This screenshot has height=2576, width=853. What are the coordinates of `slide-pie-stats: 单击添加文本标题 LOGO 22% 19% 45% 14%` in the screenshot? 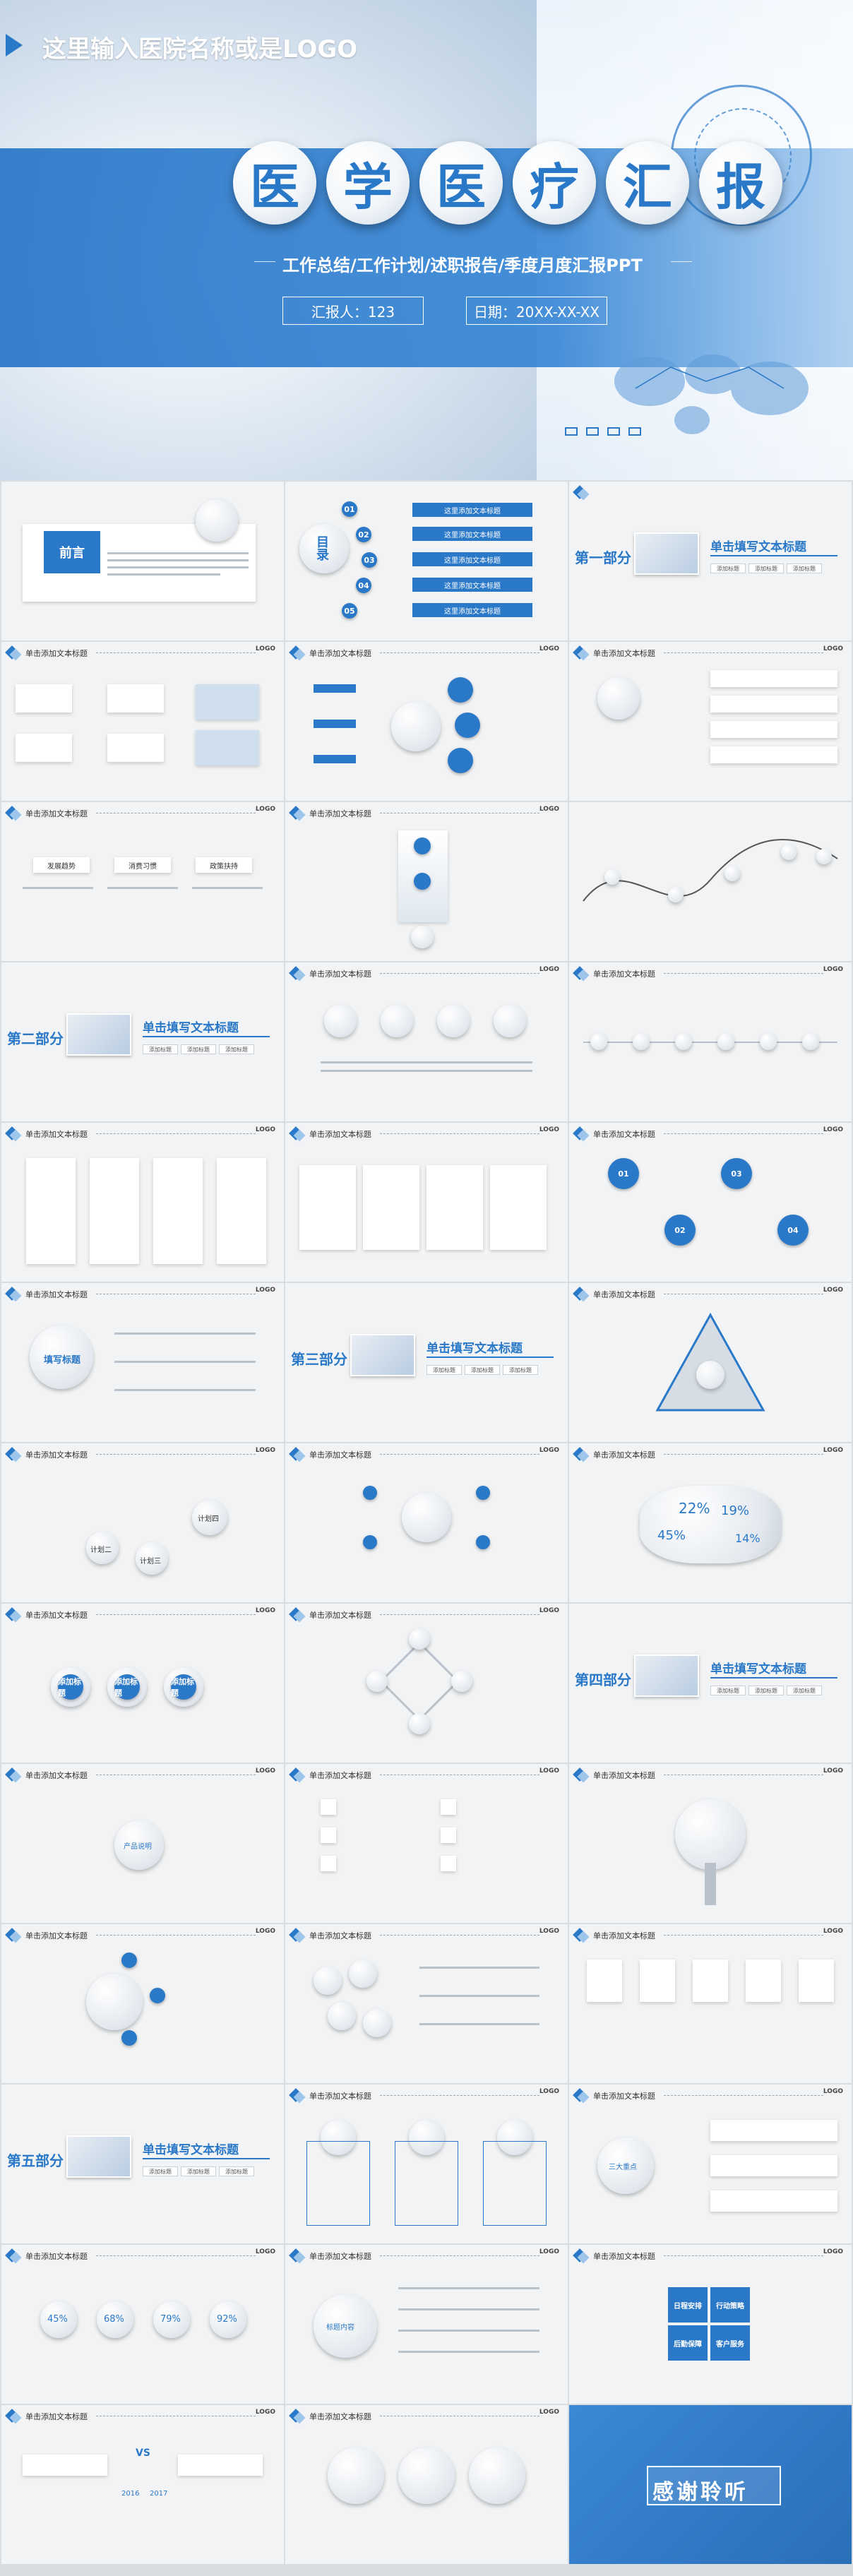 It's located at (710, 1522).